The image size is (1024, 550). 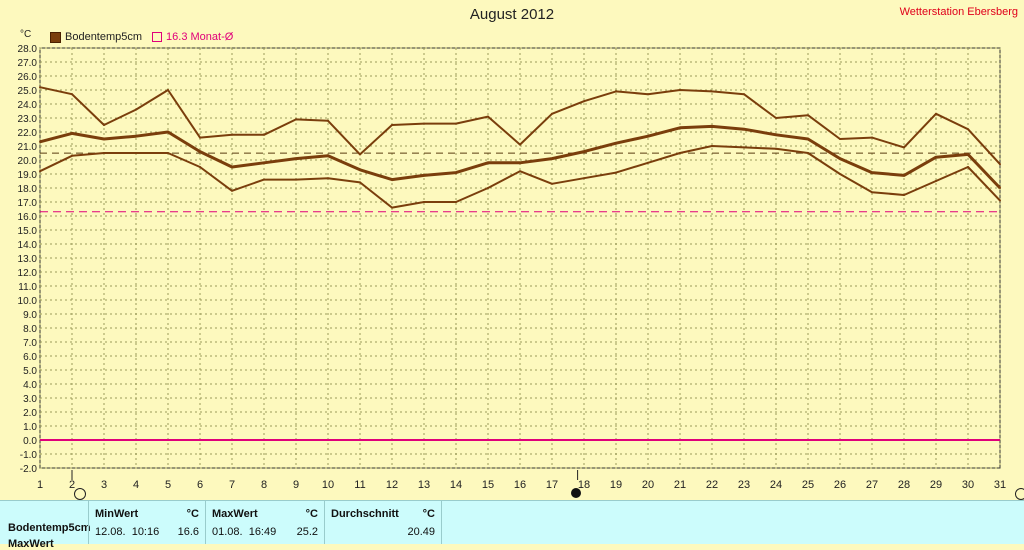 I want to click on stats-avg-value: 20.49, so click(x=421, y=532).